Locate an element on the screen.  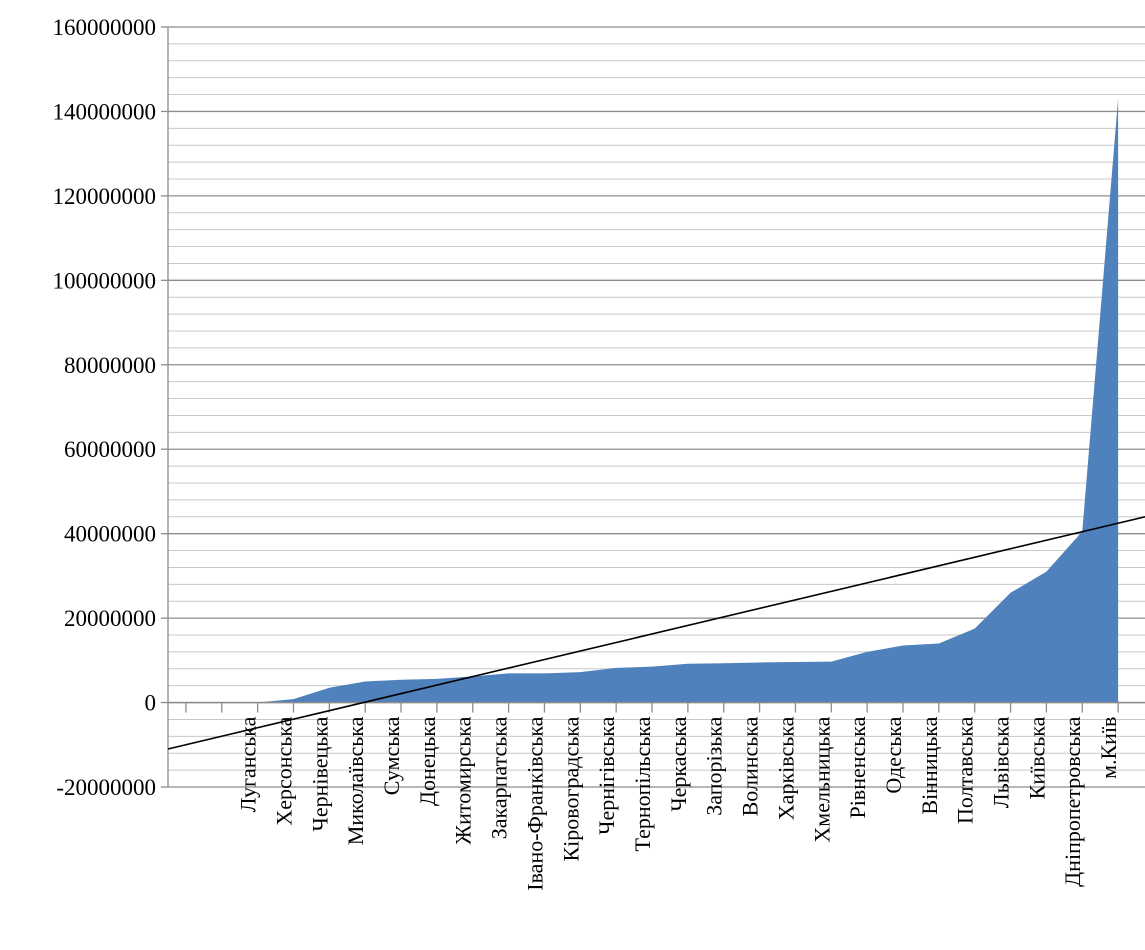
x-tick-label: Луганська is located at coordinates (248, 764).